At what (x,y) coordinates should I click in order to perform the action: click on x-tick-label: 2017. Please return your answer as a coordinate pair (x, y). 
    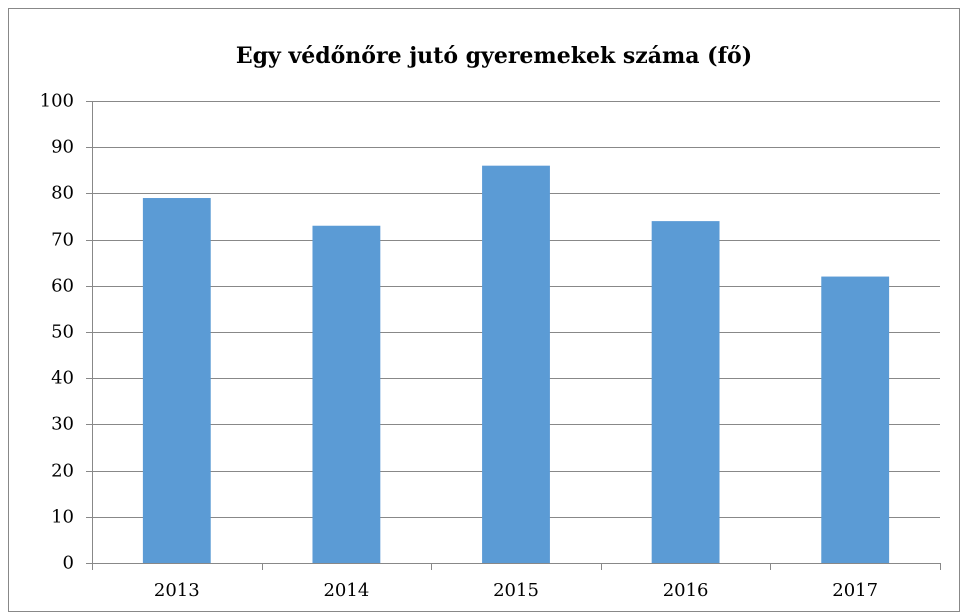
    Looking at the image, I should click on (855, 590).